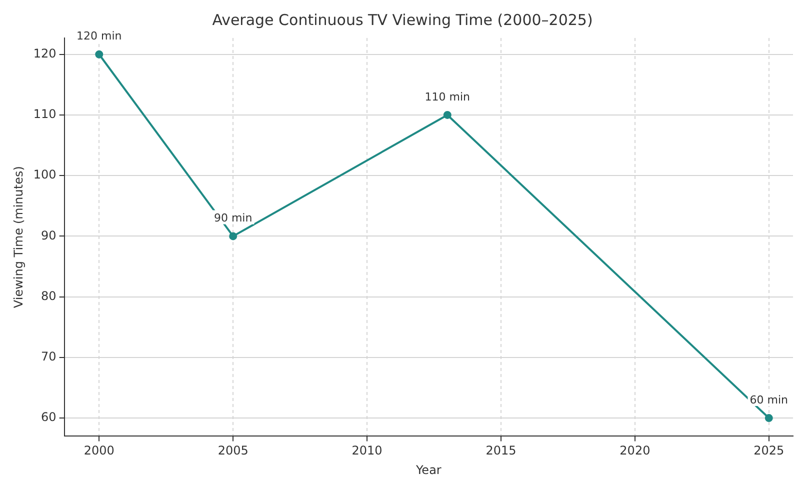 Image resolution: width=807 pixels, height=488 pixels. Describe the element at coordinates (402, 19) in the screenshot. I see `chart-title: Average Continuous TV Viewing Time (2000–2025)` at that location.